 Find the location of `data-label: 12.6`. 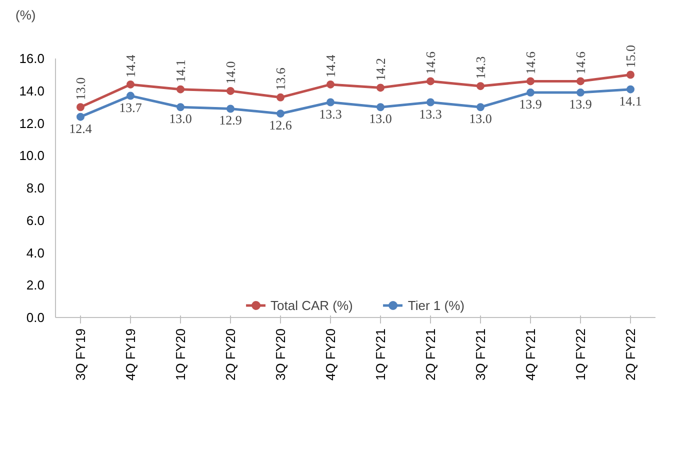

data-label: 12.6 is located at coordinates (280, 125).